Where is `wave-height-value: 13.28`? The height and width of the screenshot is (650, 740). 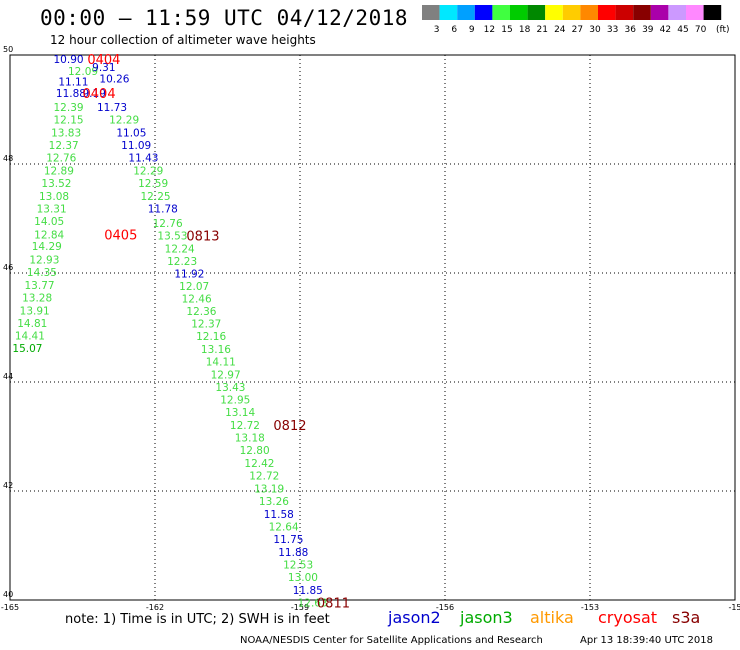 wave-height-value: 13.28 is located at coordinates (37, 299).